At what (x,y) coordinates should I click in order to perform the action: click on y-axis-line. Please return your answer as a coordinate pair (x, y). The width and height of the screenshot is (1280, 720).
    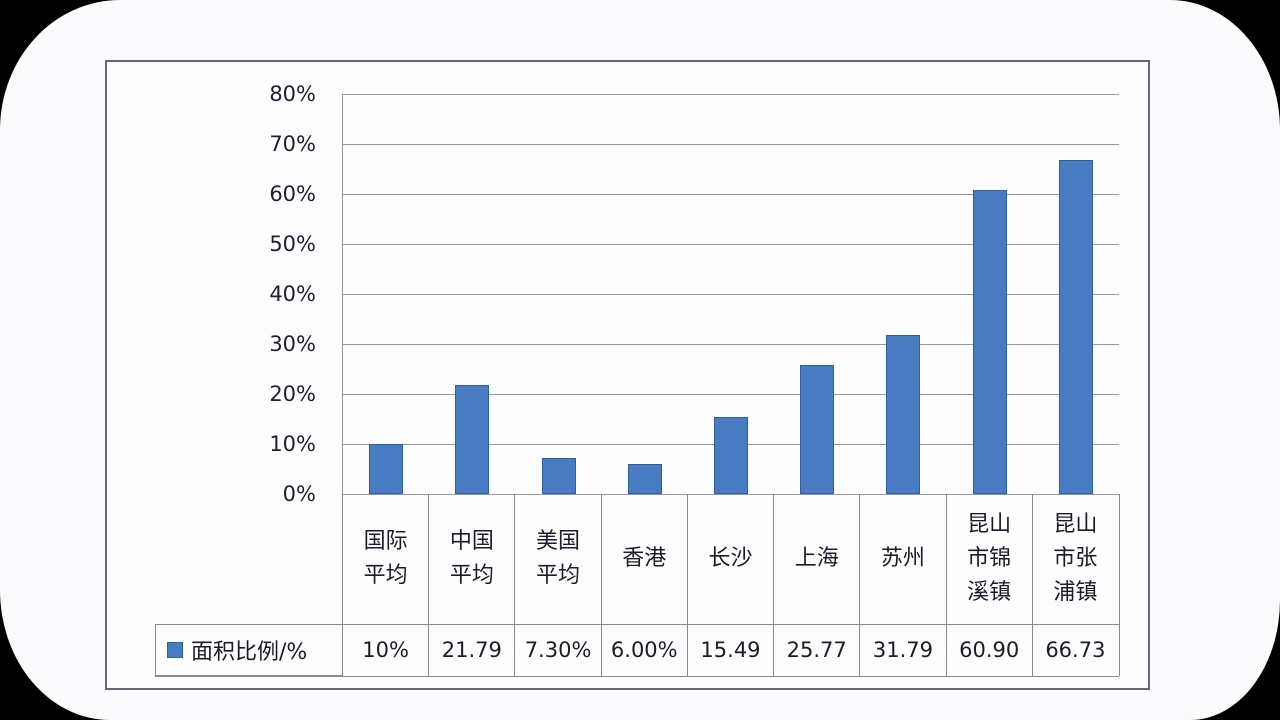
    Looking at the image, I should click on (342, 294).